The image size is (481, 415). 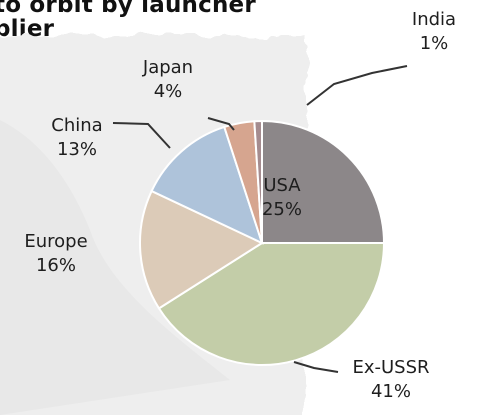 I want to click on leader-line-china, so click(x=141, y=135).